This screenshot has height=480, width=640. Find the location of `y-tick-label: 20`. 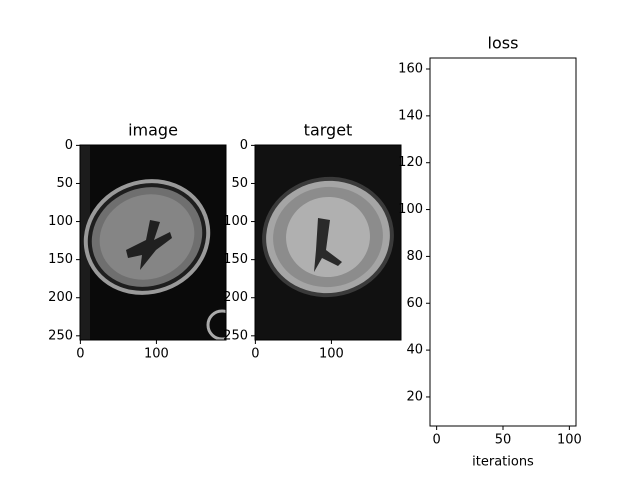

y-tick-label: 20 is located at coordinates (414, 396).